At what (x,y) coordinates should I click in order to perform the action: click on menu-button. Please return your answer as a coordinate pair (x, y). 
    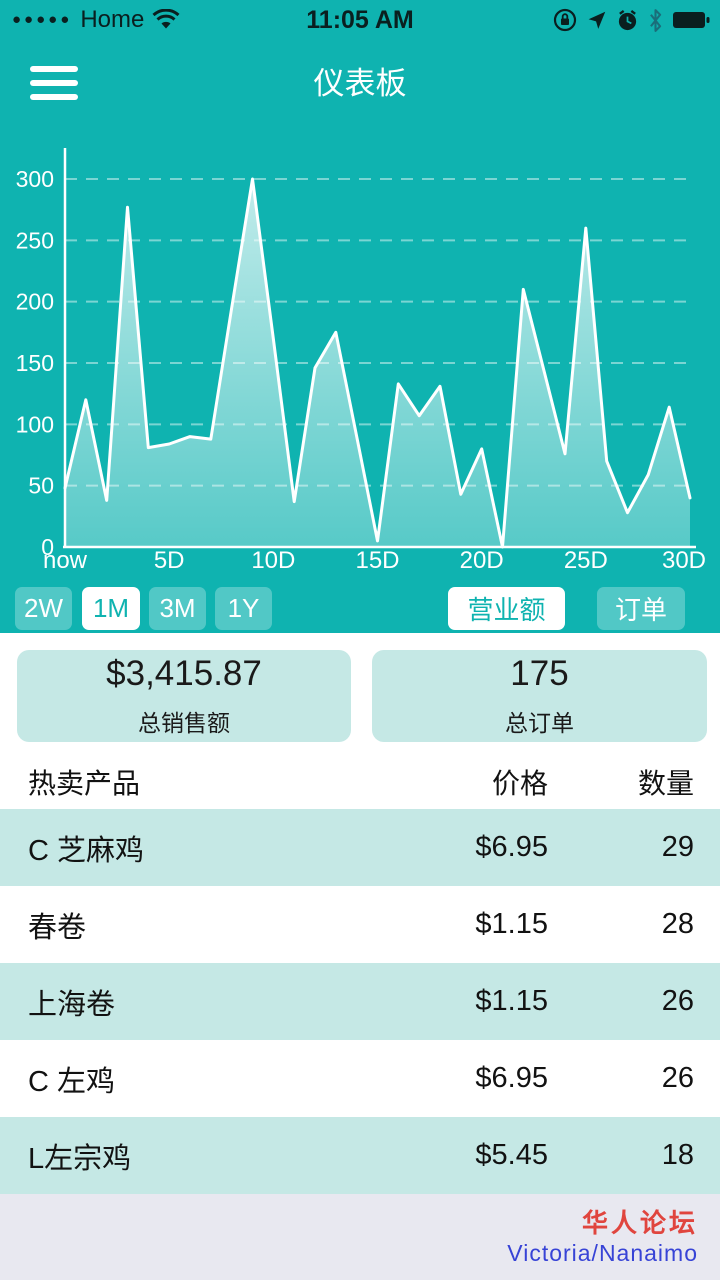
    Looking at the image, I should click on (54, 84).